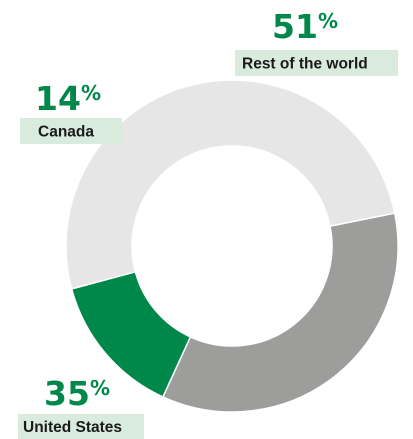  I want to click on category-label-bg-united-states, so click(81, 426).